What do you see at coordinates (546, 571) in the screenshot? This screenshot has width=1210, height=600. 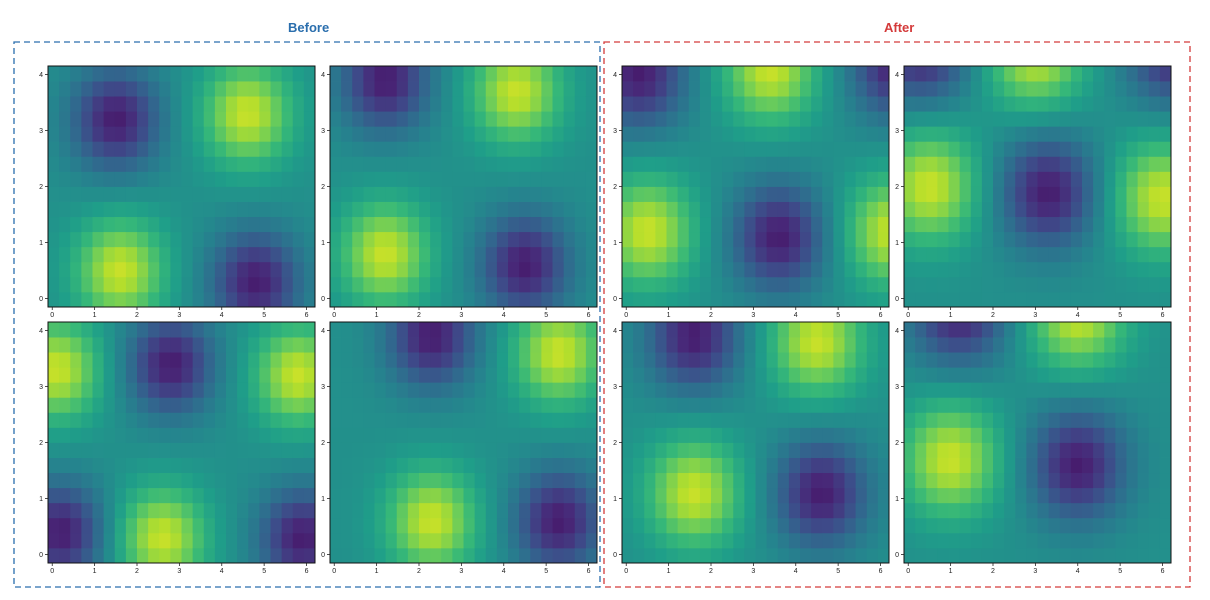 I see `x-tick-label: 5` at bounding box center [546, 571].